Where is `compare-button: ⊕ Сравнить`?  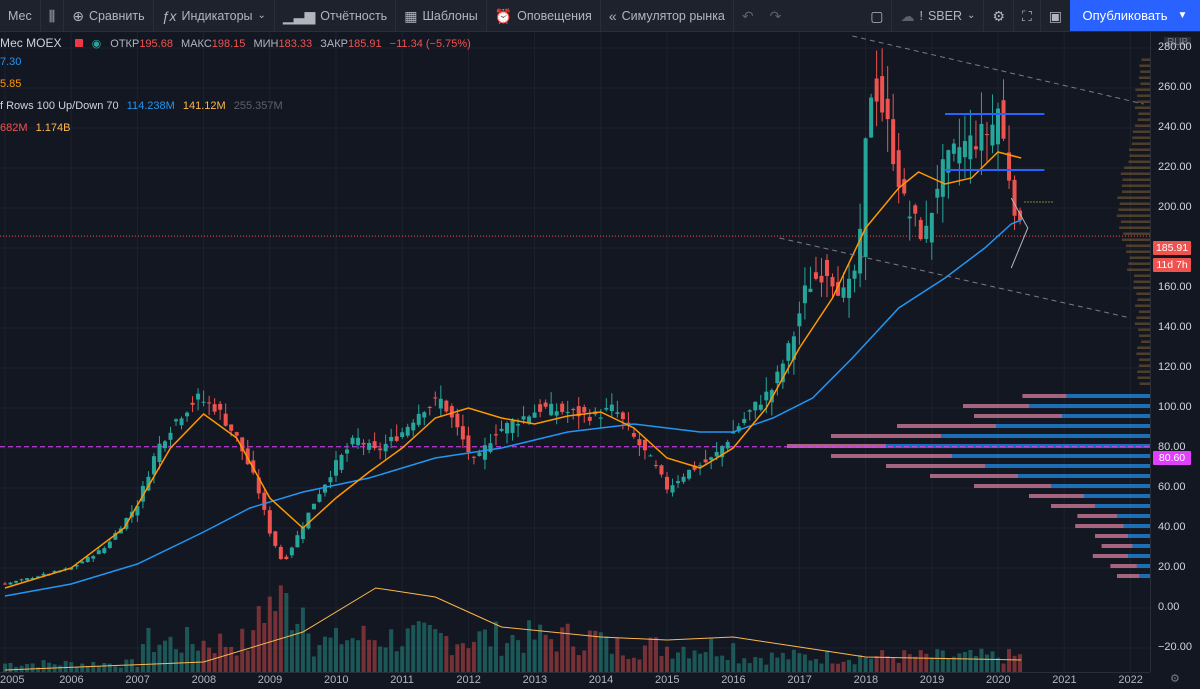 compare-button: ⊕ Сравнить is located at coordinates (108, 15).